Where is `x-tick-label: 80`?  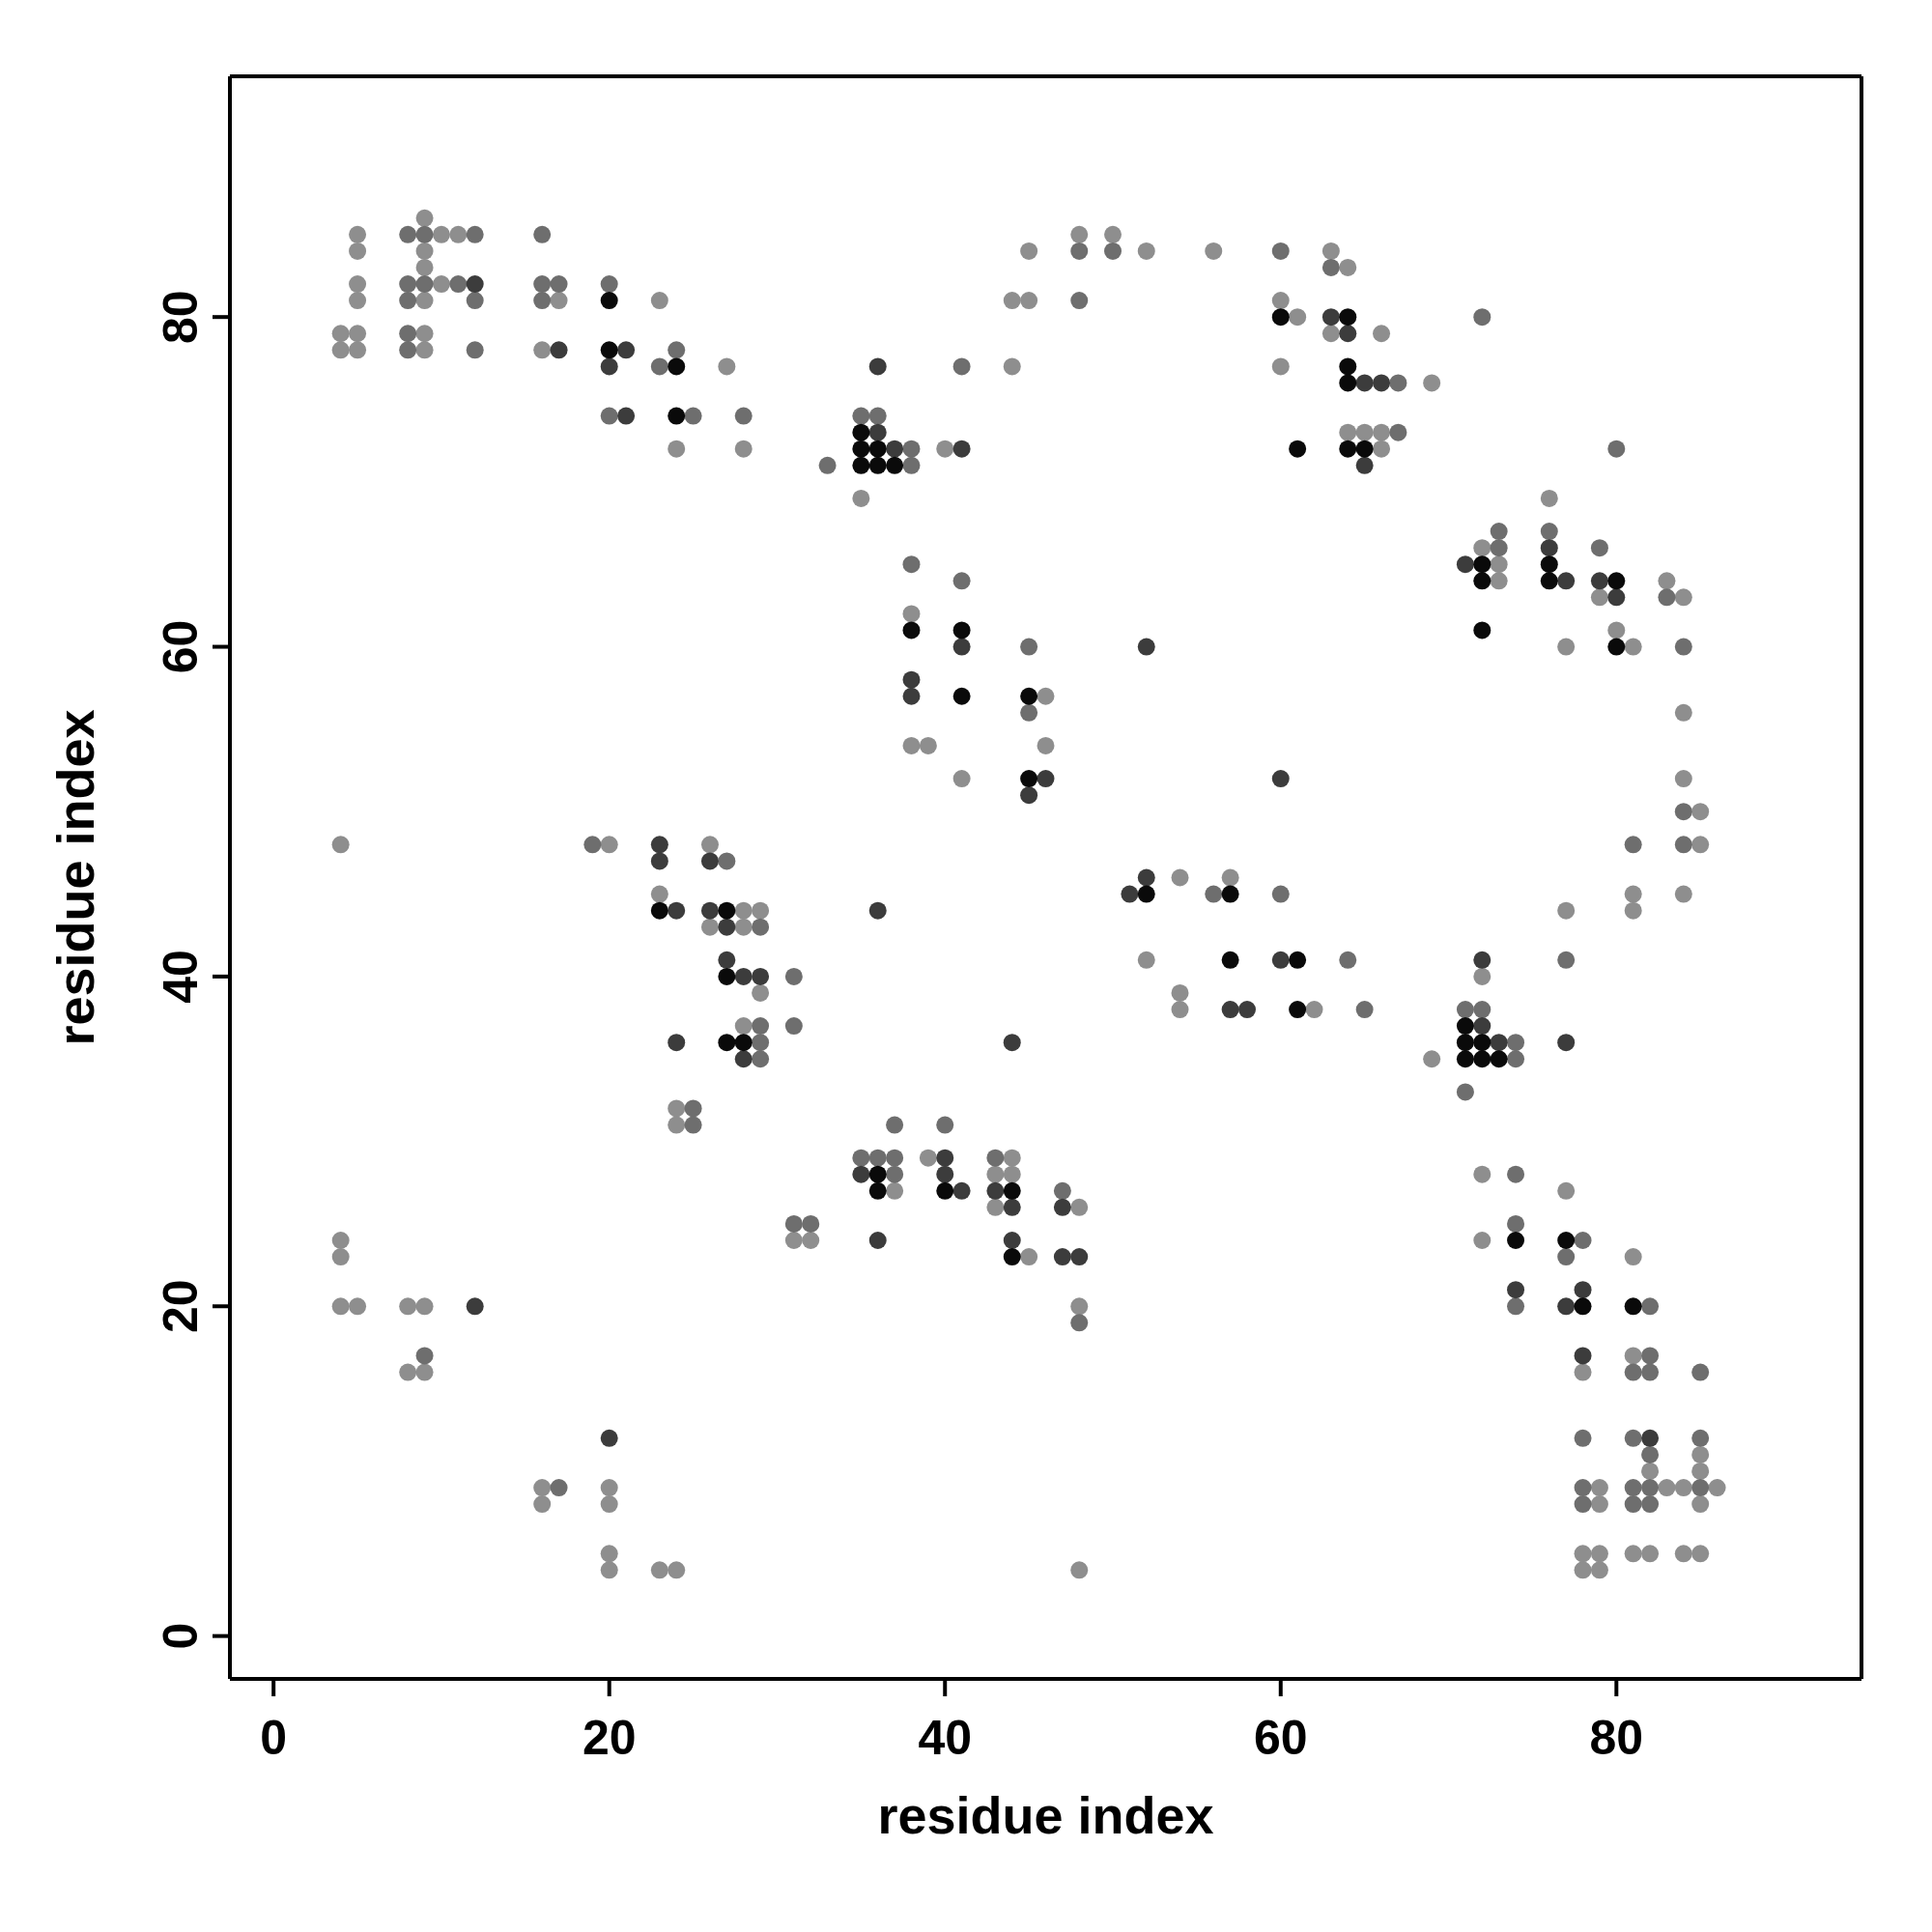
x-tick-label: 80 is located at coordinates (1616, 1737).